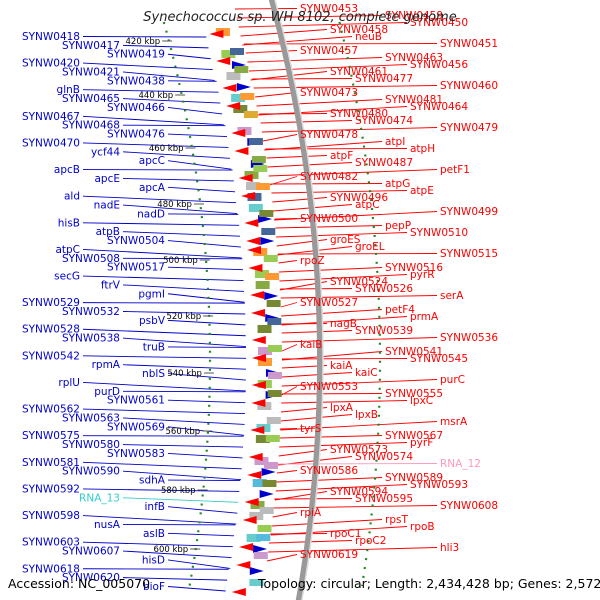 Image resolution: width=600 pixels, height=600 pixels. What do you see at coordinates (91, 472) in the screenshot?
I see `gene-label: SYNW0590` at bounding box center [91, 472].